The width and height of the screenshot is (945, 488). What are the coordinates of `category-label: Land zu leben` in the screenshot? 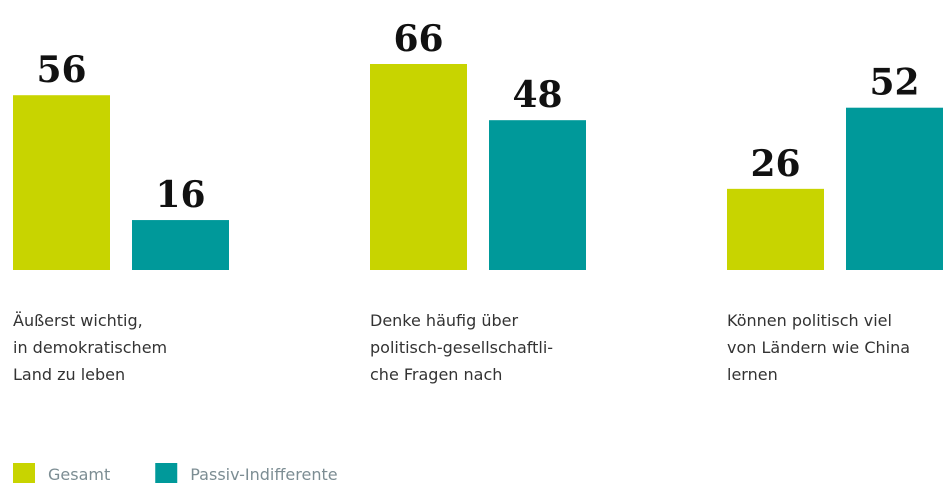 It's located at (69, 374).